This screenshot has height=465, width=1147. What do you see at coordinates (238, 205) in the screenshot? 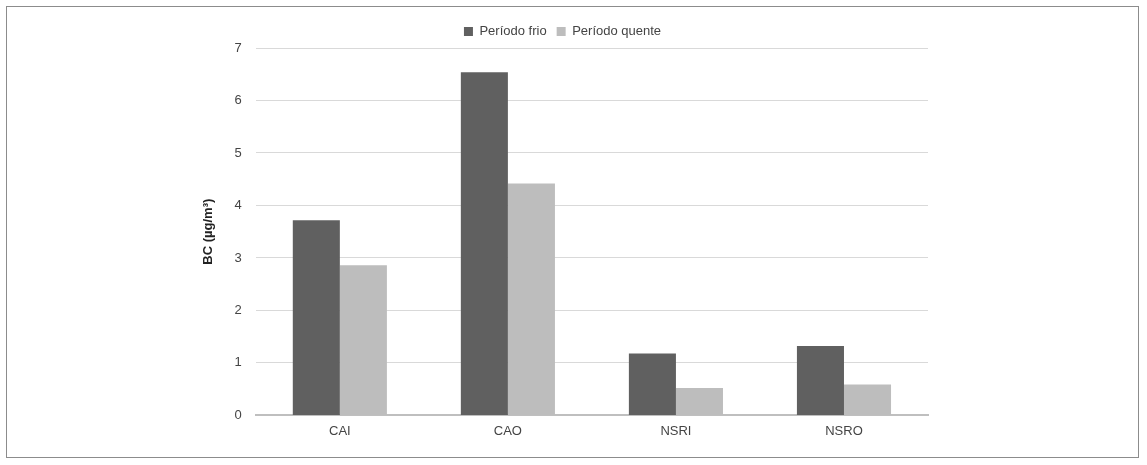
I see `y-tick-label: 4` at bounding box center [238, 205].